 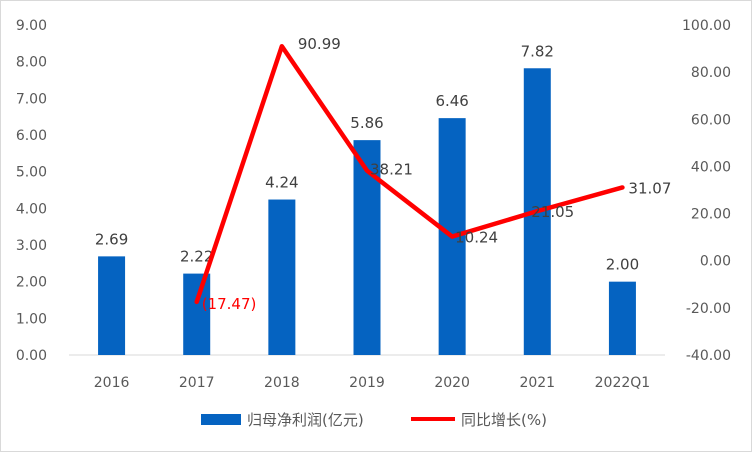 I want to click on y-right-tick-label: 40.00, so click(x=711, y=167).